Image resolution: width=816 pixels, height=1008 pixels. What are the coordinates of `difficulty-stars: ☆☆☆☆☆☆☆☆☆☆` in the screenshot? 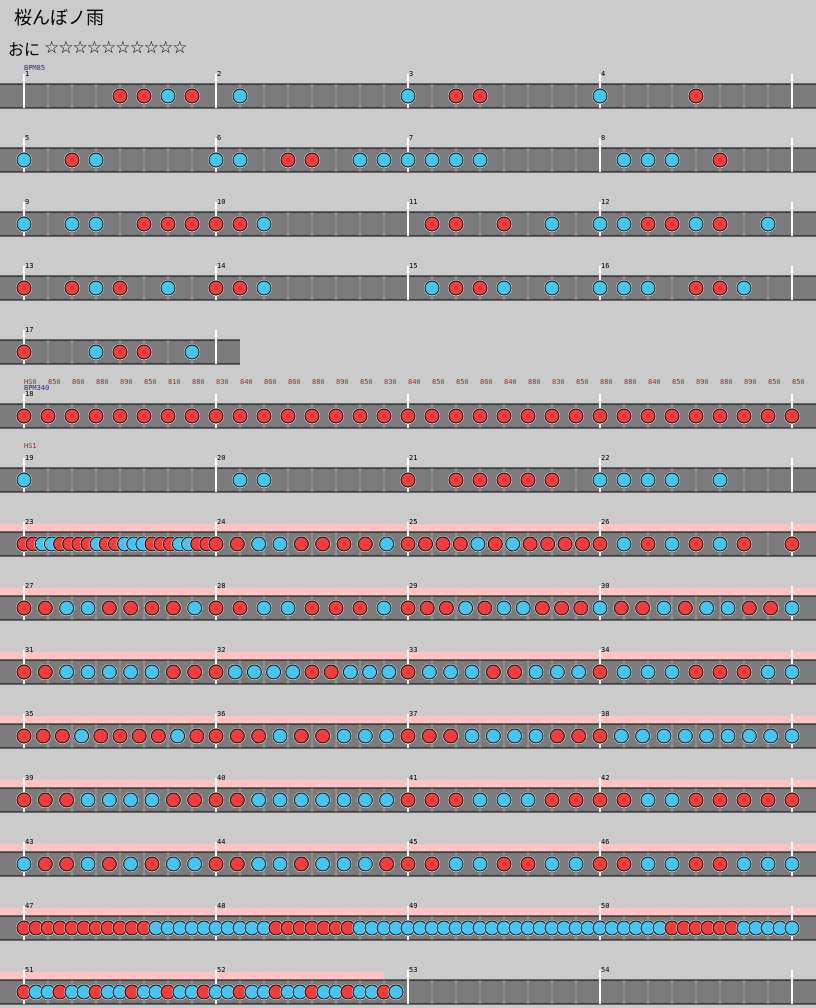 It's located at (115, 48).